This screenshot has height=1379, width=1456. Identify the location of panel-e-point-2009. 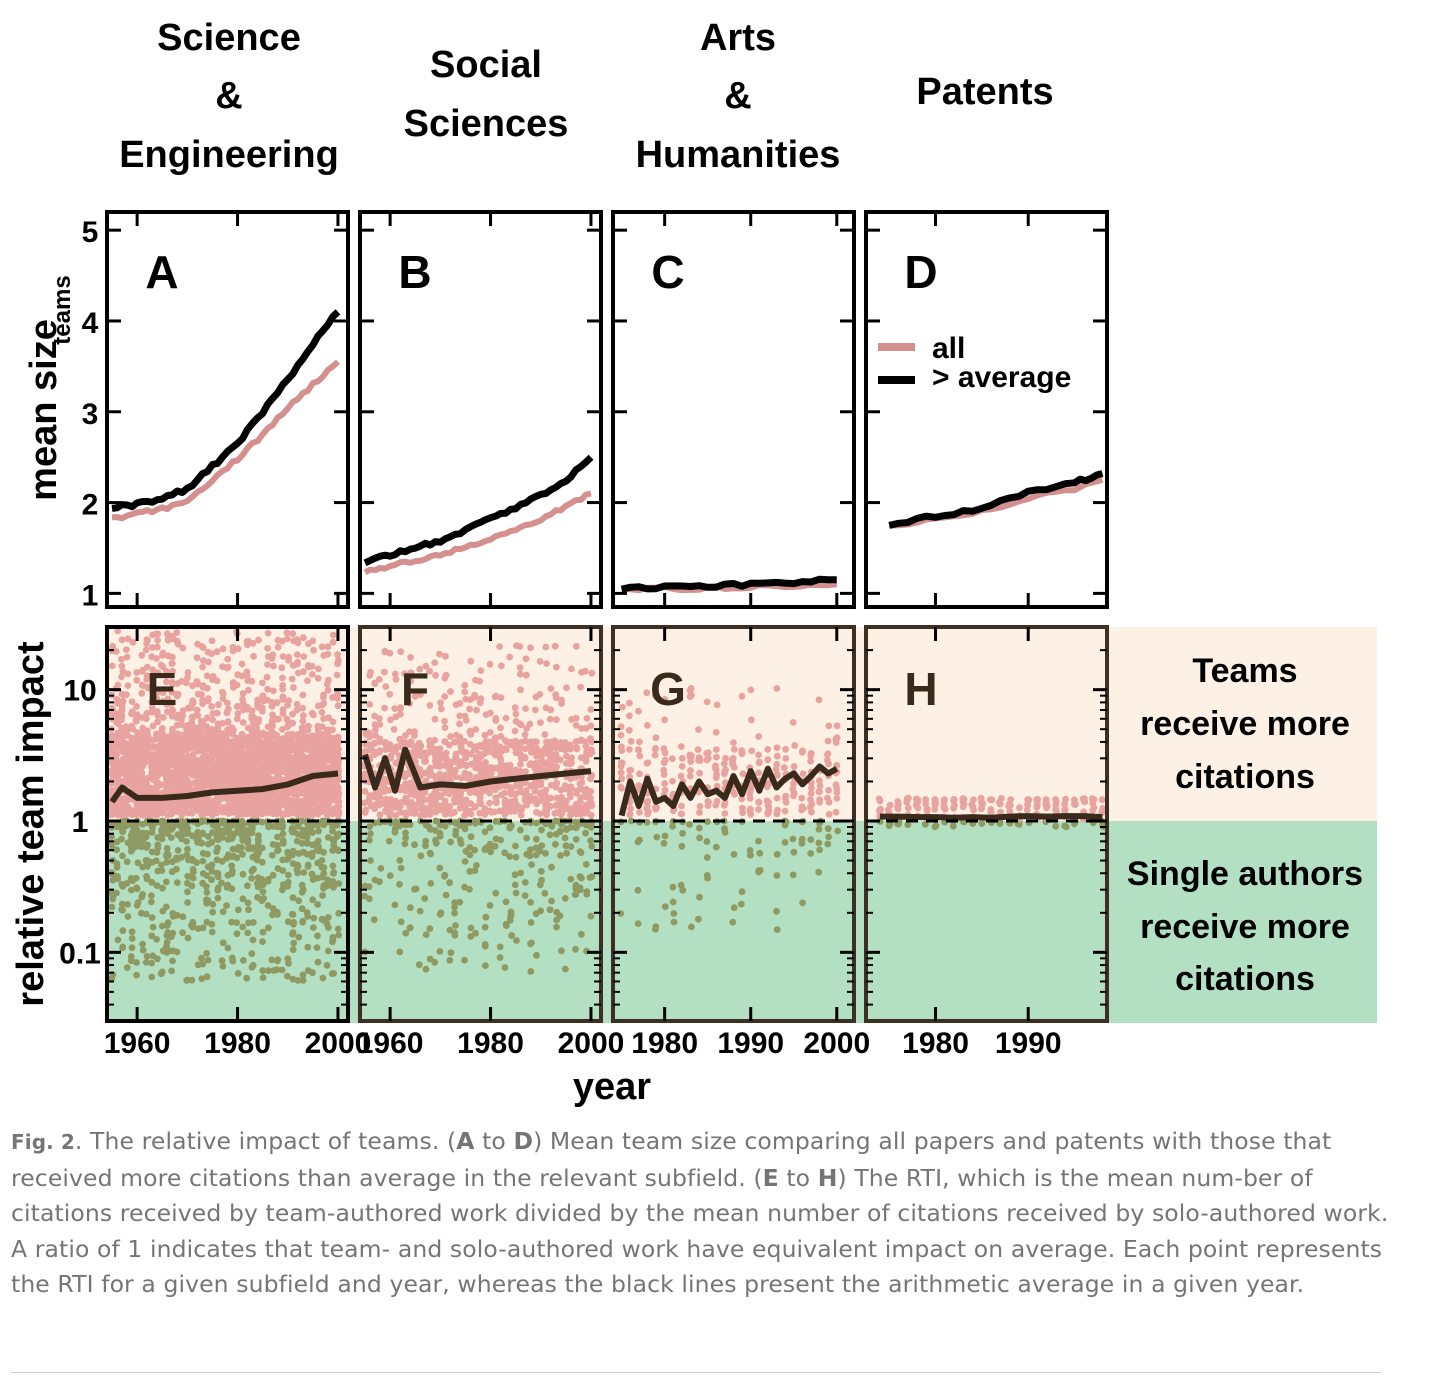
(253, 722).